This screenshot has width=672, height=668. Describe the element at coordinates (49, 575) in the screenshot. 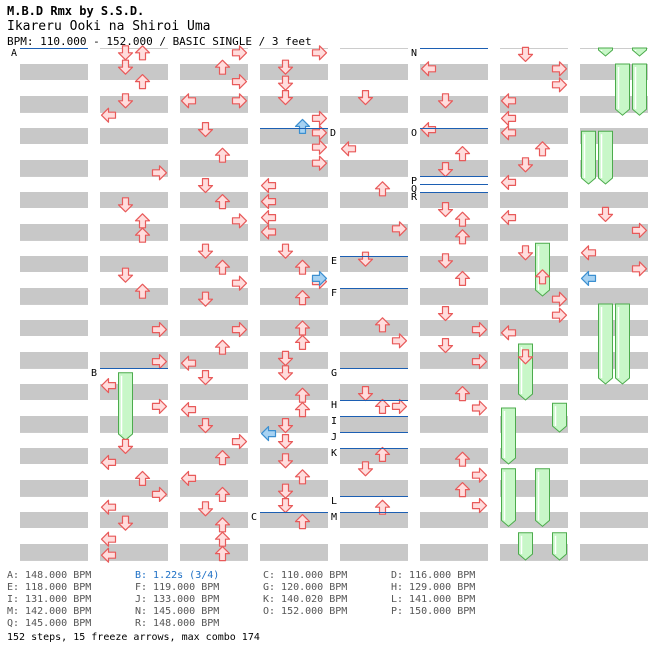

I see `bpm-legend-item: A: 148.000 BPM` at that location.